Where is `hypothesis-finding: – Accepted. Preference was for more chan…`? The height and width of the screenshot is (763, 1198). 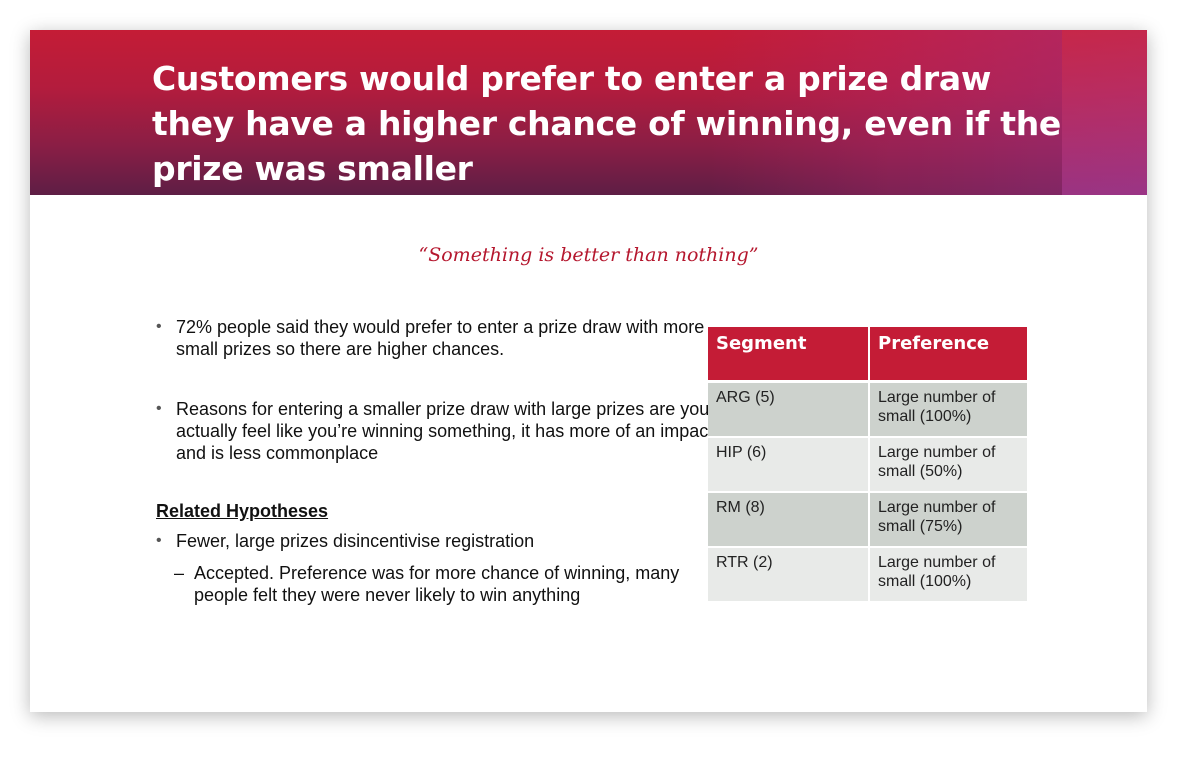
hypothesis-finding: – Accepted. Preference was for more chan… is located at coordinates (434, 584).